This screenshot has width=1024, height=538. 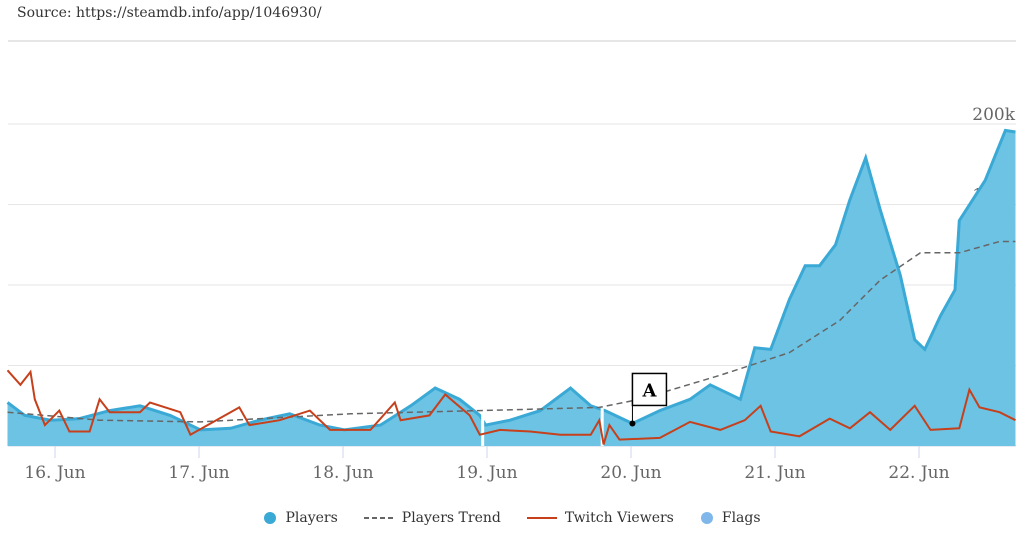 I want to click on legend-label: Twitch Viewers, so click(x=619, y=518).